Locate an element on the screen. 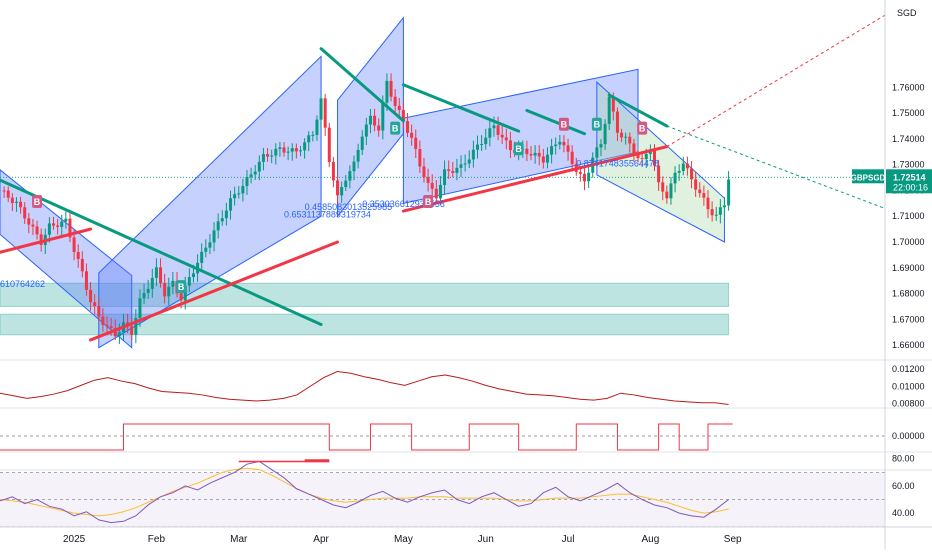 The image size is (932, 555). price-tick-9: 1.67000 is located at coordinates (908, 319).